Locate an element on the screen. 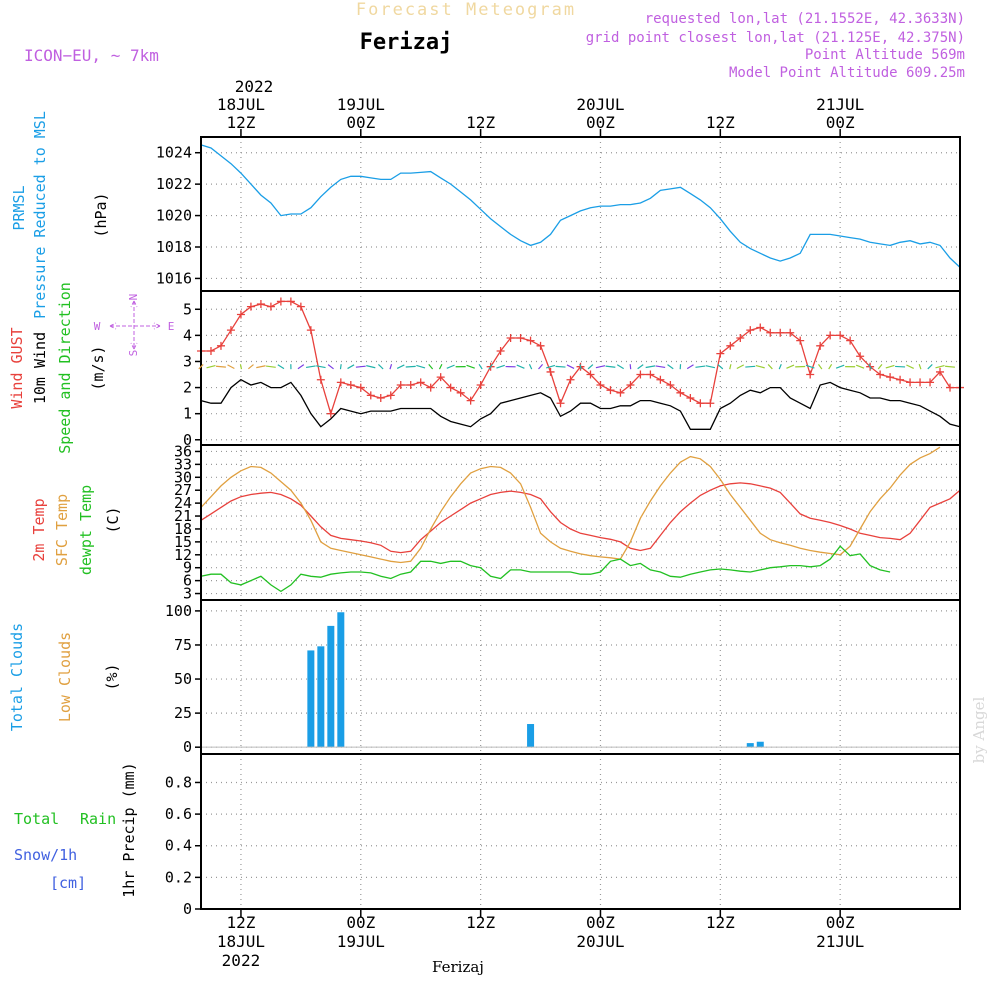 The image size is (1000, 1000). requested-coords: requested lon,lat (21.1552E, 42.3633N) is located at coordinates (805, 19).